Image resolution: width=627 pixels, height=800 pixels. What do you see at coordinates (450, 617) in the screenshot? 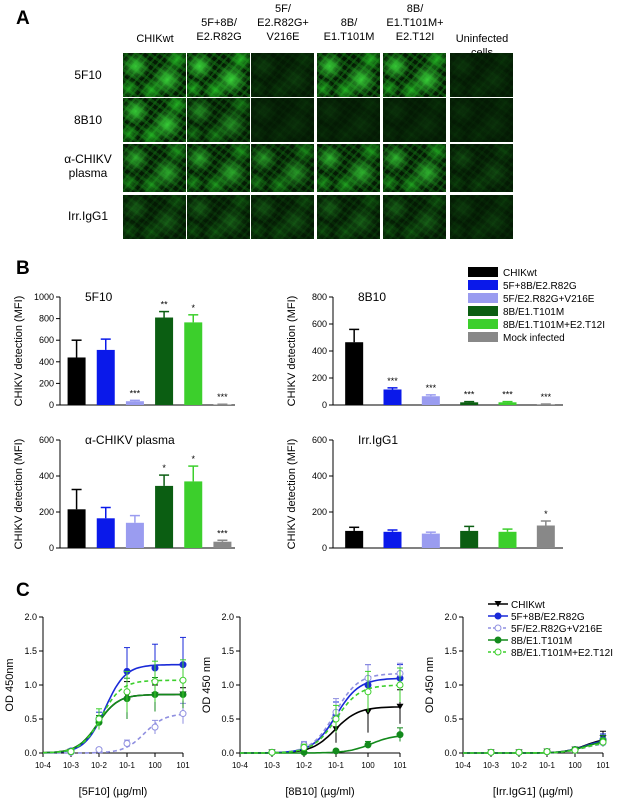
I see `y-tick-label: 2.0` at bounding box center [450, 617].